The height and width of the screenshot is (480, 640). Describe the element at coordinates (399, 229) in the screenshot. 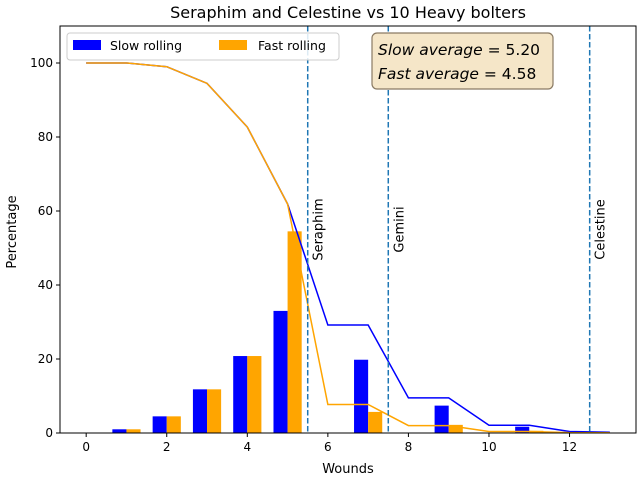

I see `vline-label-gemini: Gemini` at that location.